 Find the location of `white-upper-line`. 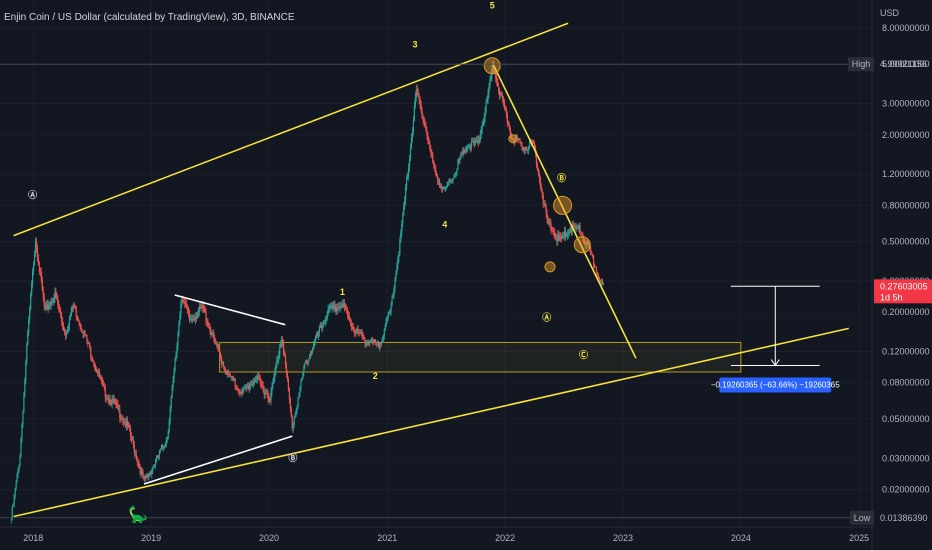

white-upper-line is located at coordinates (230, 310).